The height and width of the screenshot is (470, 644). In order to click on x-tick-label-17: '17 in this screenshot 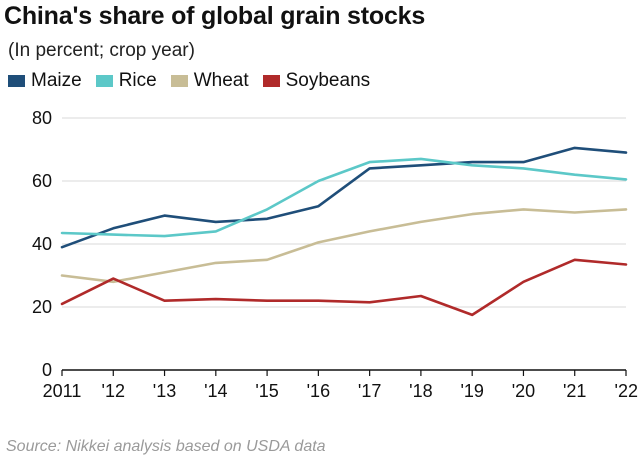, I will do `click(369, 391)`.